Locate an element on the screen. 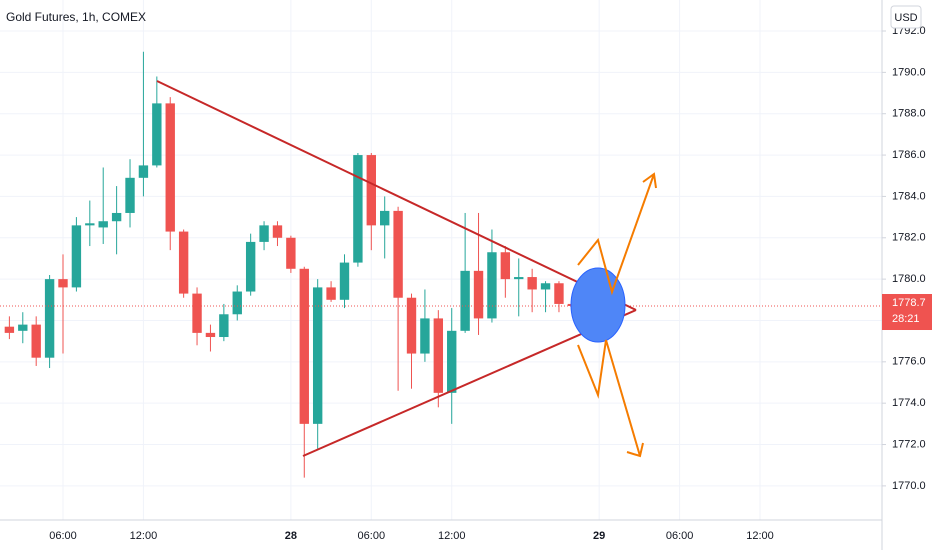 This screenshot has height=550, width=932. price-axis is located at coordinates (907, 275).